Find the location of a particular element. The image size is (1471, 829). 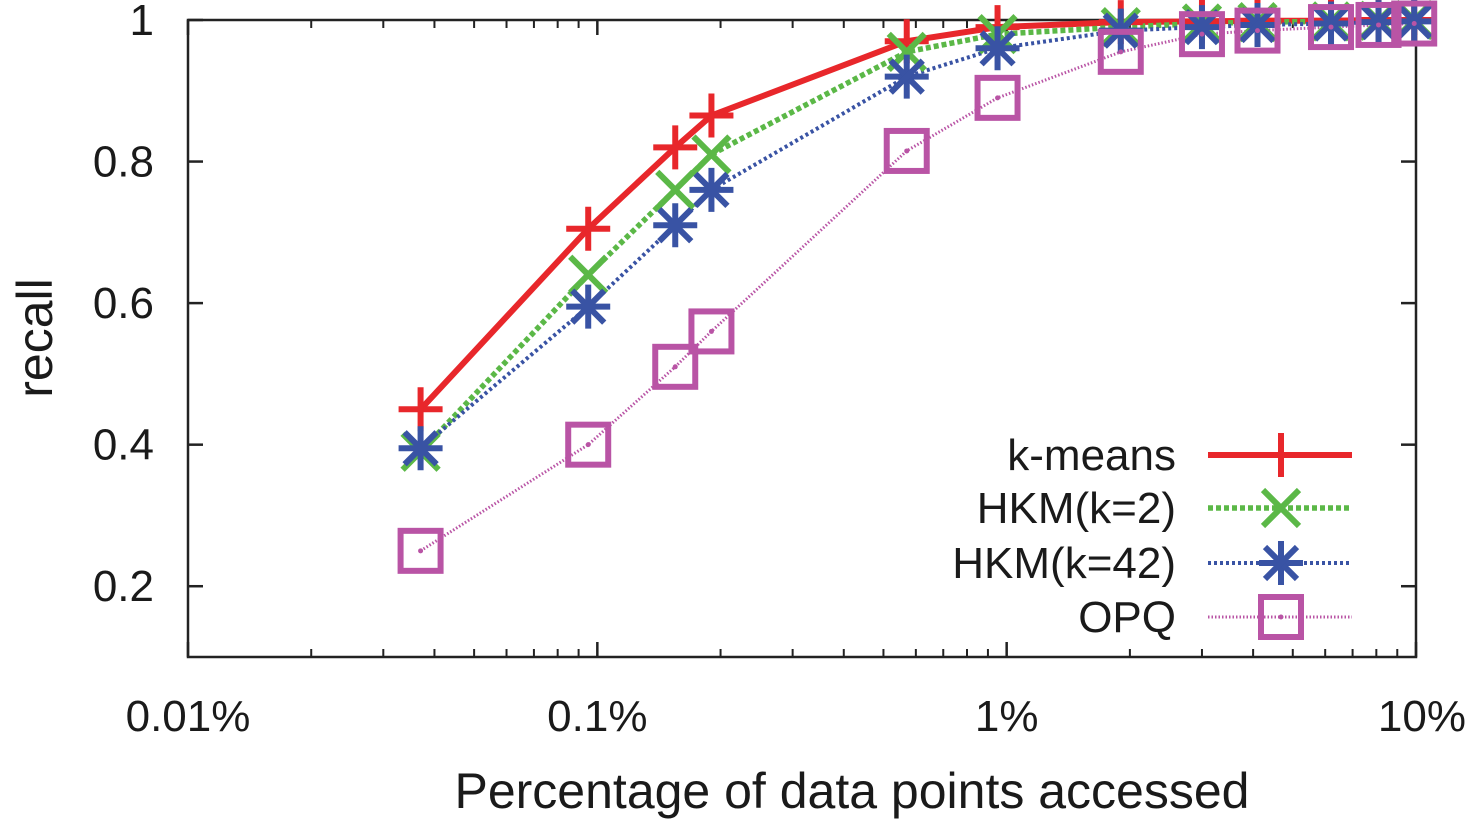

legend-label: HKM(k=42) is located at coordinates (1064, 563).